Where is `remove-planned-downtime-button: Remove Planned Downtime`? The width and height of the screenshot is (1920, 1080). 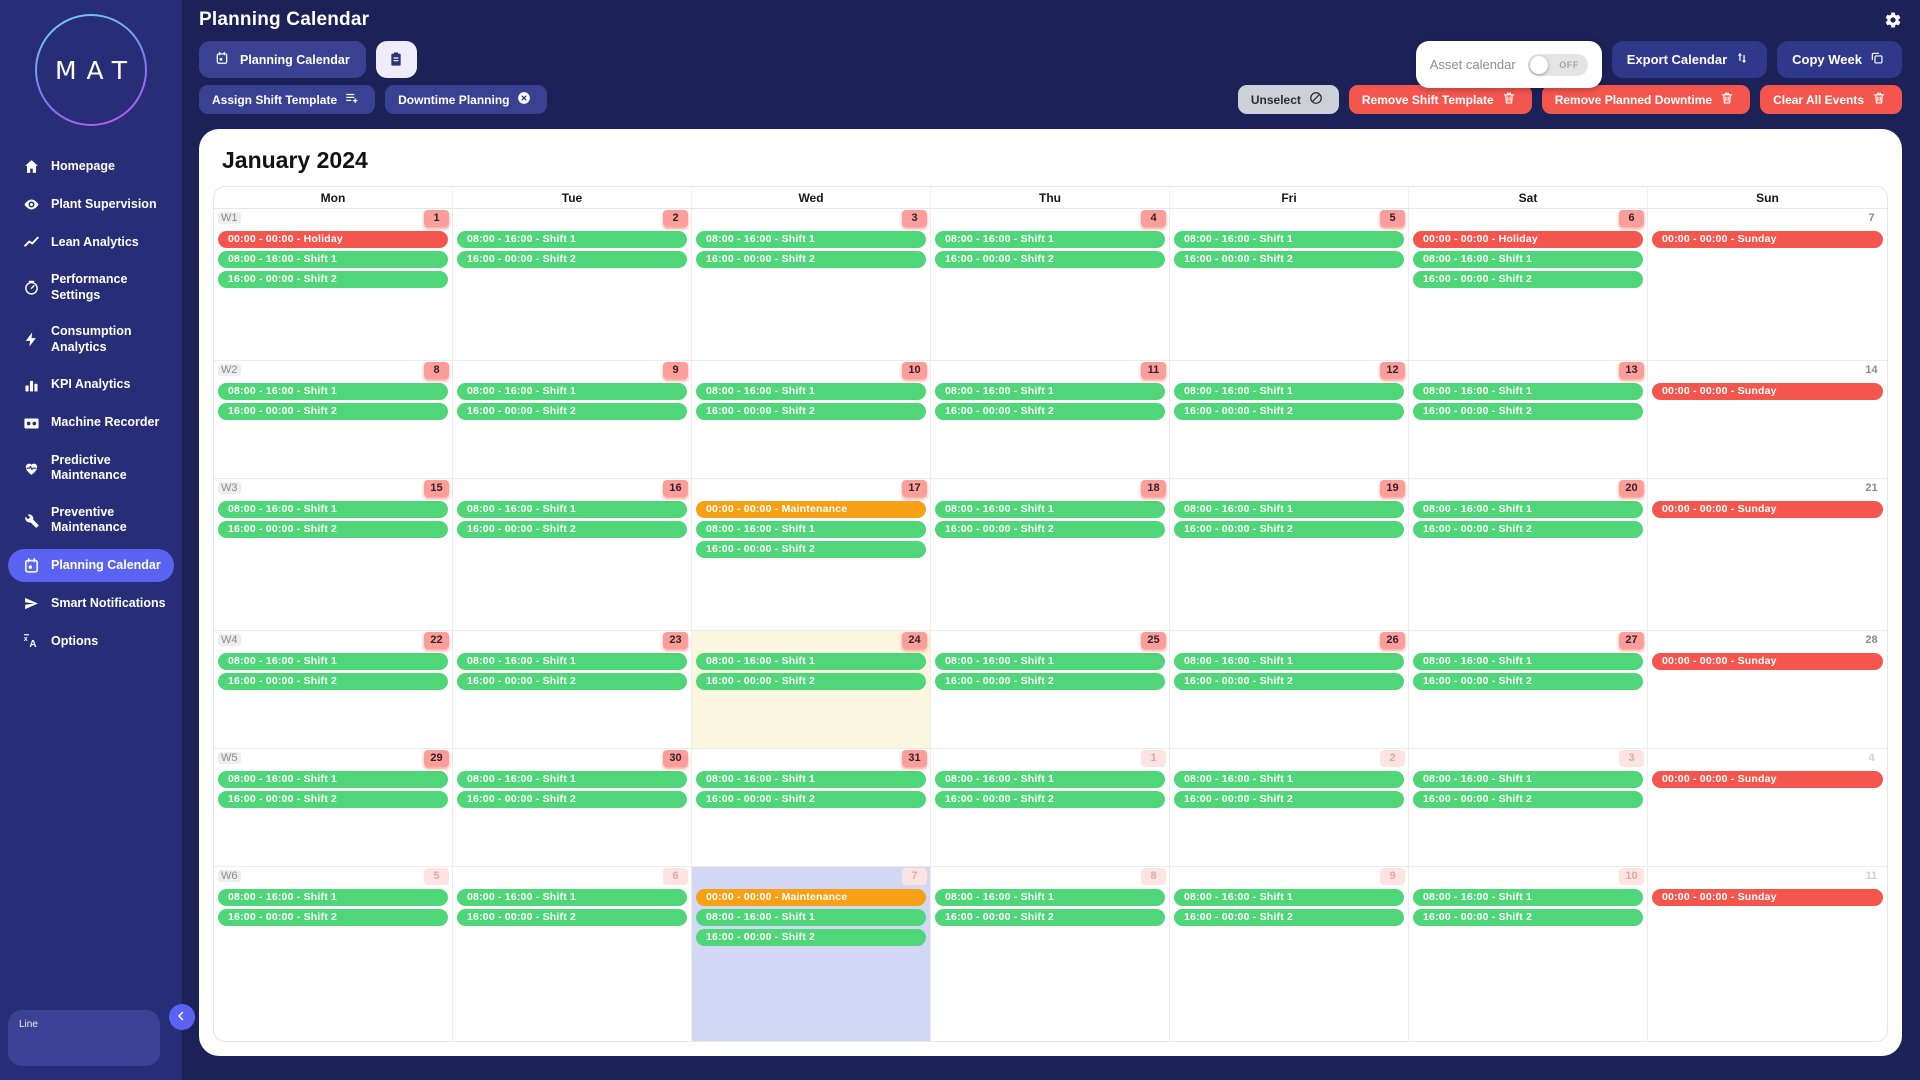 remove-planned-downtime-button: Remove Planned Downtime is located at coordinates (1646, 99).